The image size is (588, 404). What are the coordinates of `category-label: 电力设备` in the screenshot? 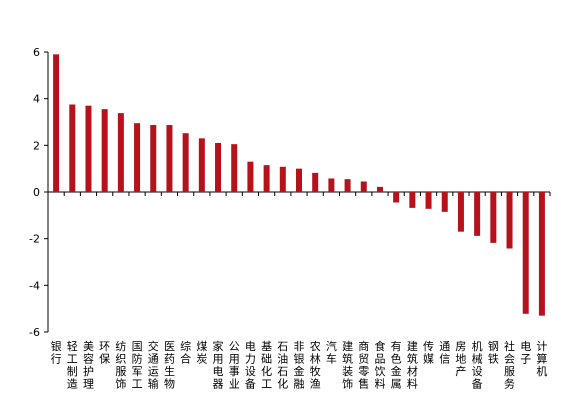 It's located at (250, 365).